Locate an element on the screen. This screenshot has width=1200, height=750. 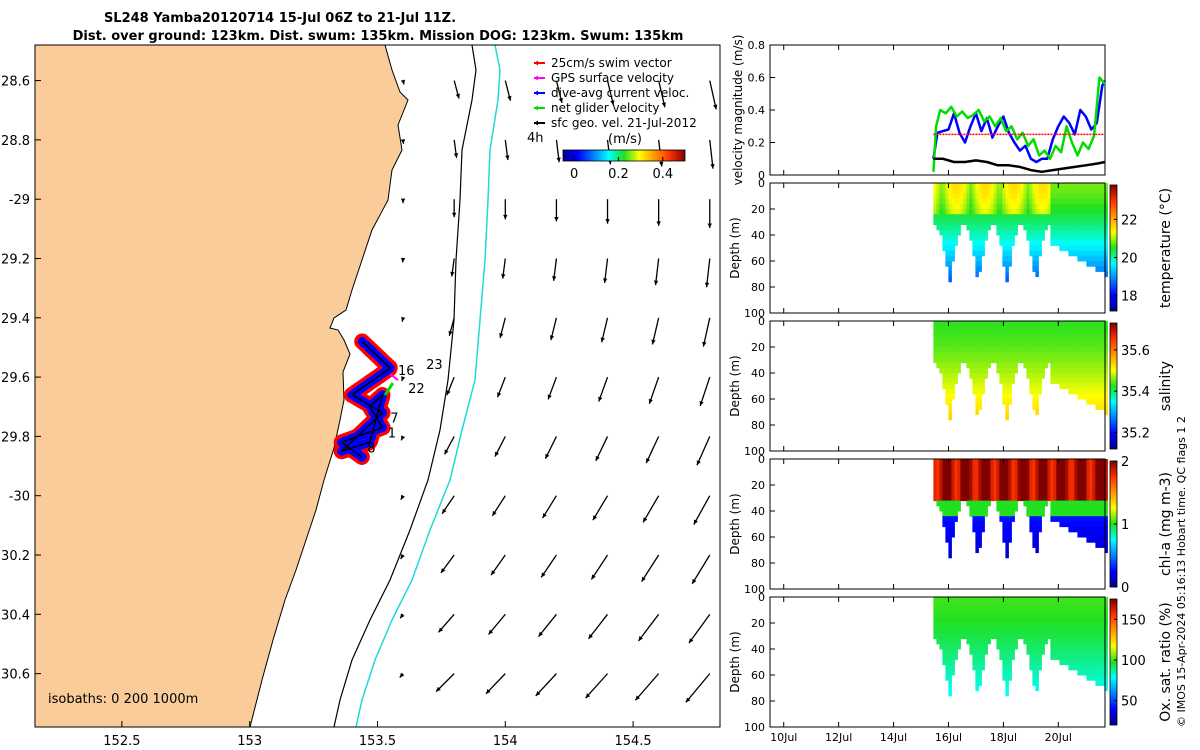
temperature-colorbar is located at coordinates (1113, 248).